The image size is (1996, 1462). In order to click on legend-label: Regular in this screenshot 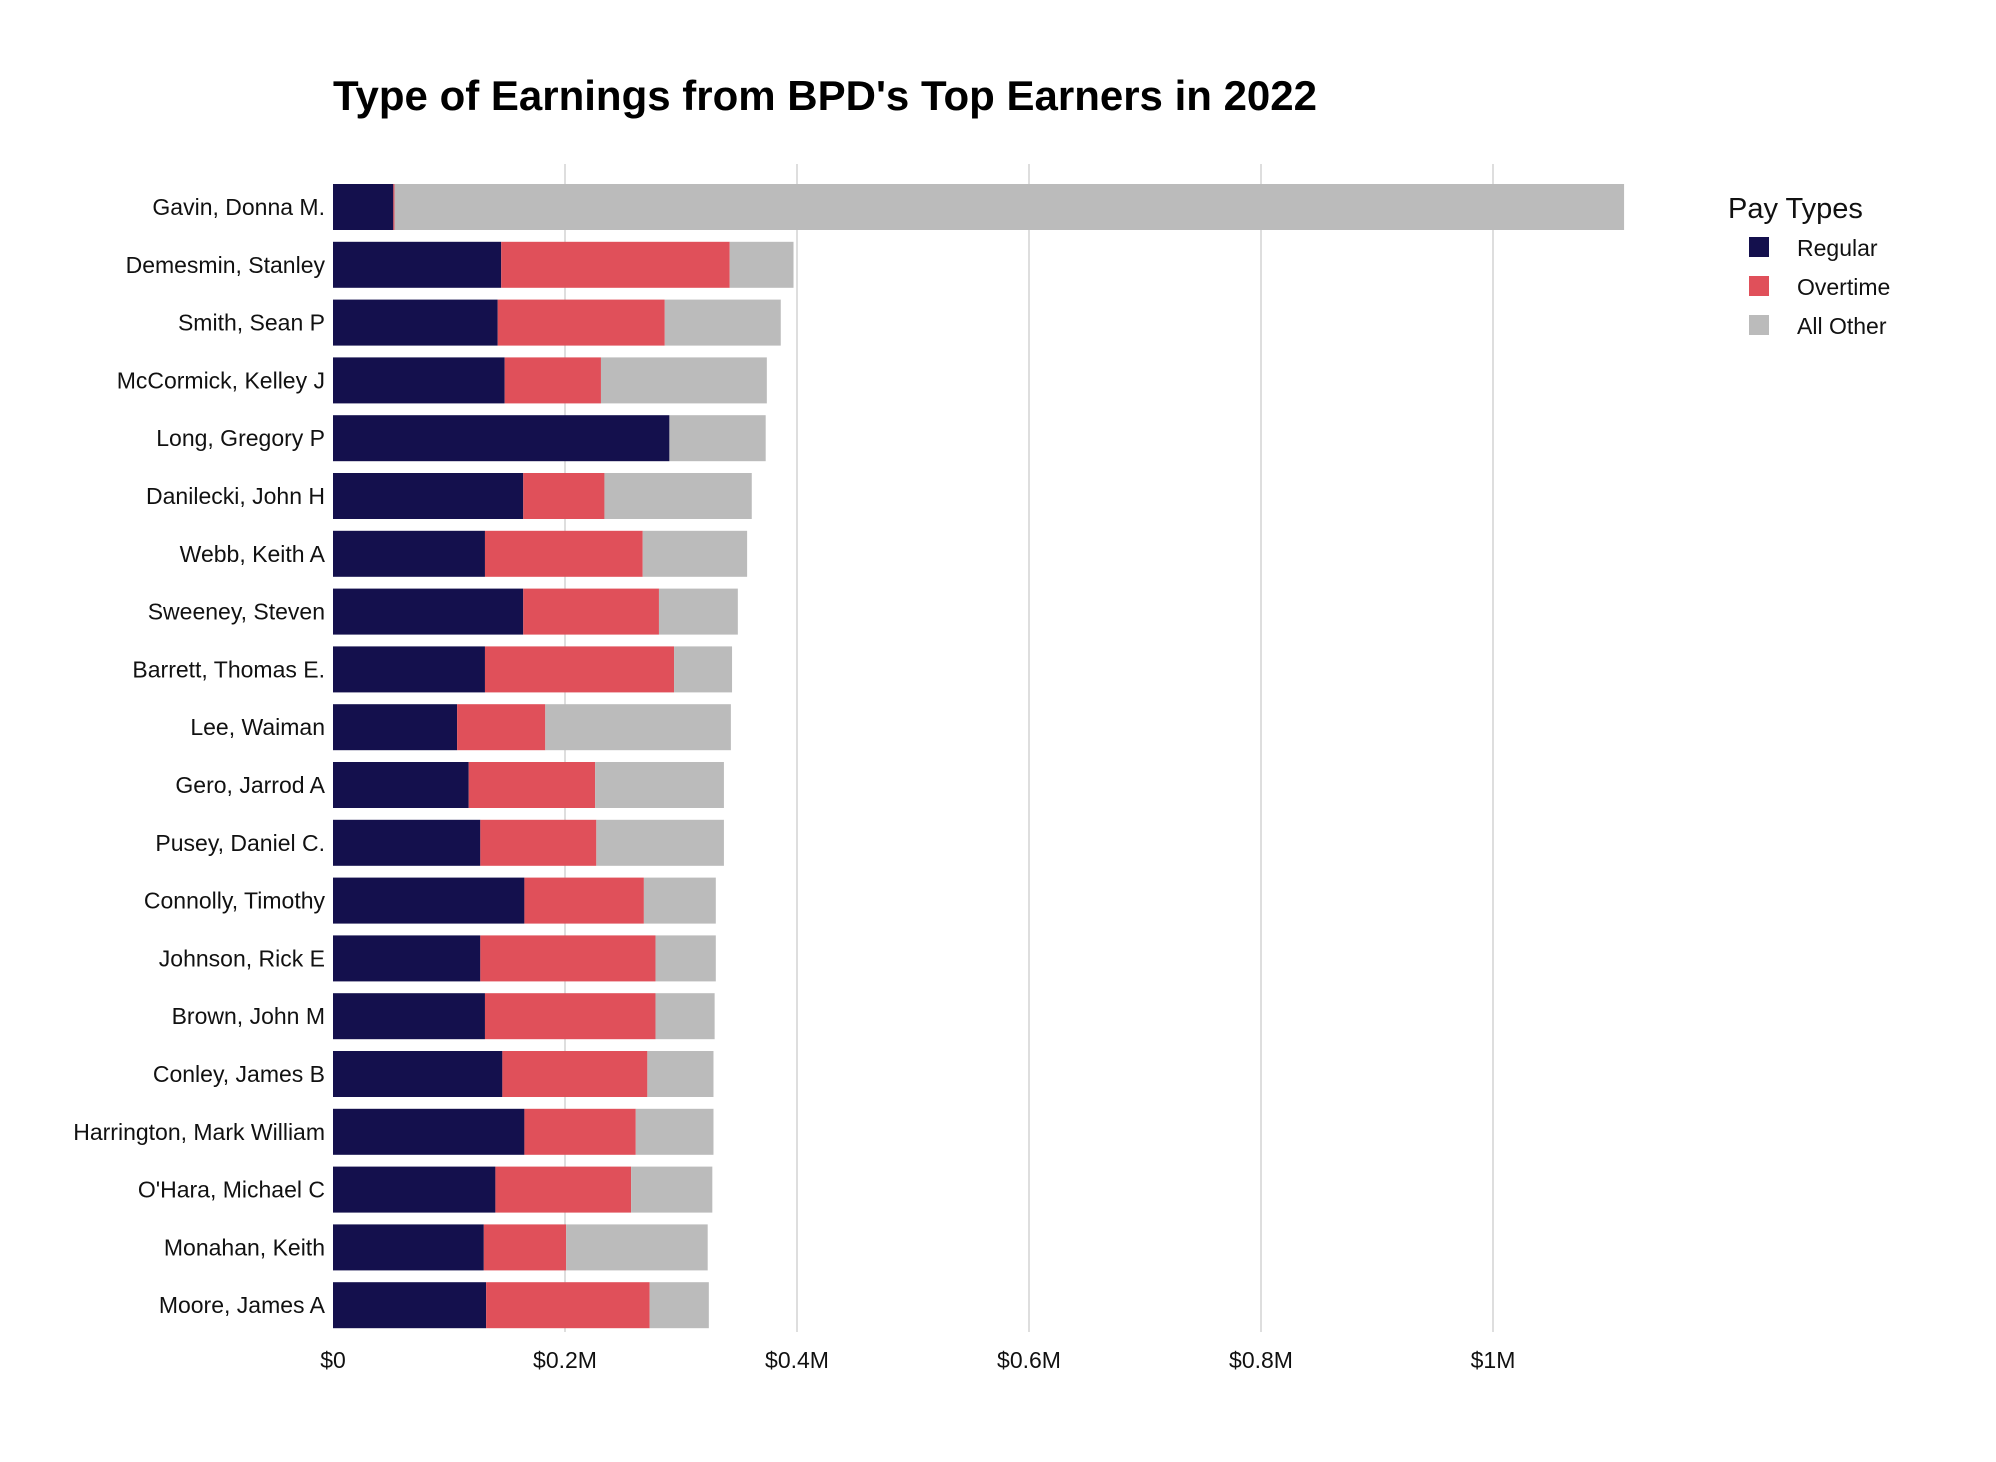, I will do `click(1837, 248)`.